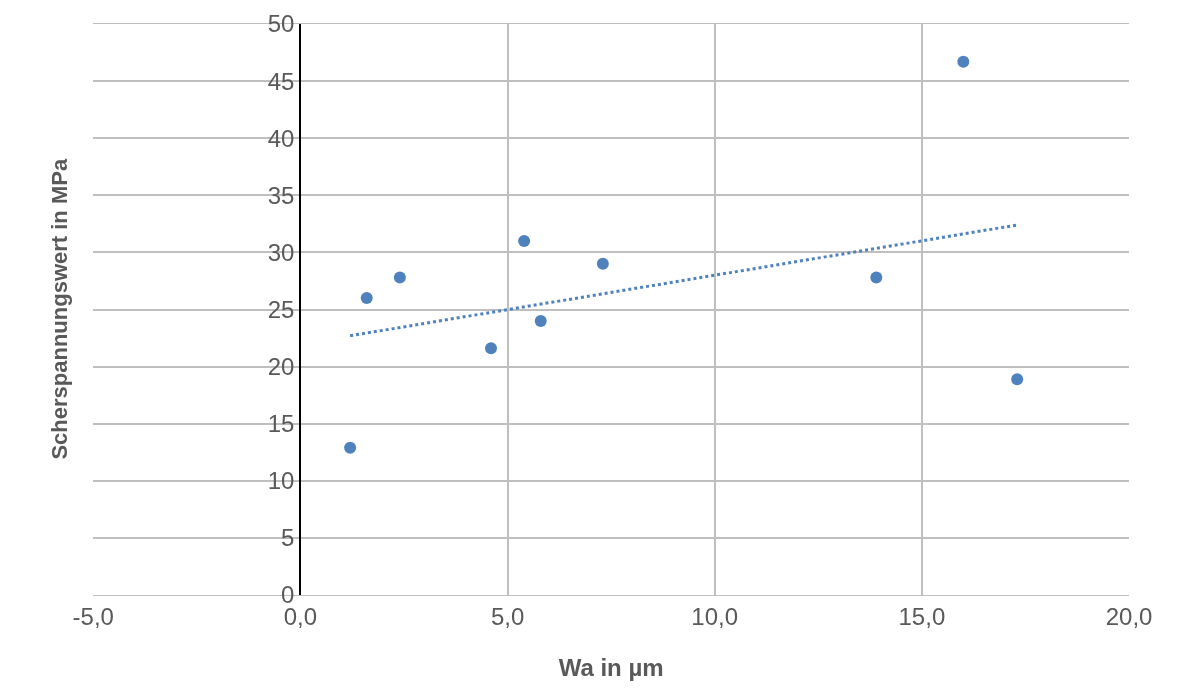  What do you see at coordinates (281, 481) in the screenshot?
I see `y-tick-label: 10` at bounding box center [281, 481].